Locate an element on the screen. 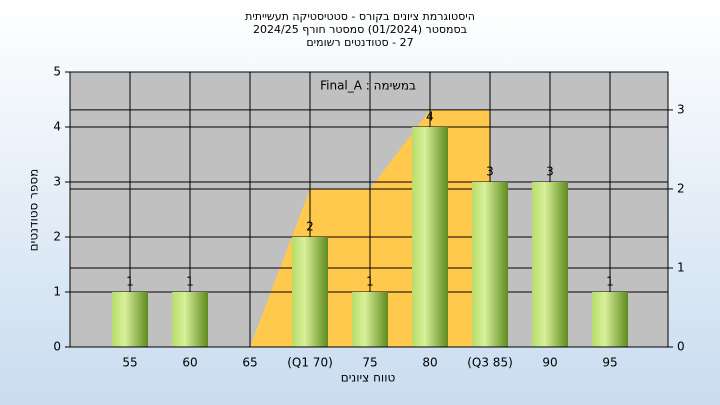 The image size is (720, 405). y2-tick-label: 1 is located at coordinates (681, 267).